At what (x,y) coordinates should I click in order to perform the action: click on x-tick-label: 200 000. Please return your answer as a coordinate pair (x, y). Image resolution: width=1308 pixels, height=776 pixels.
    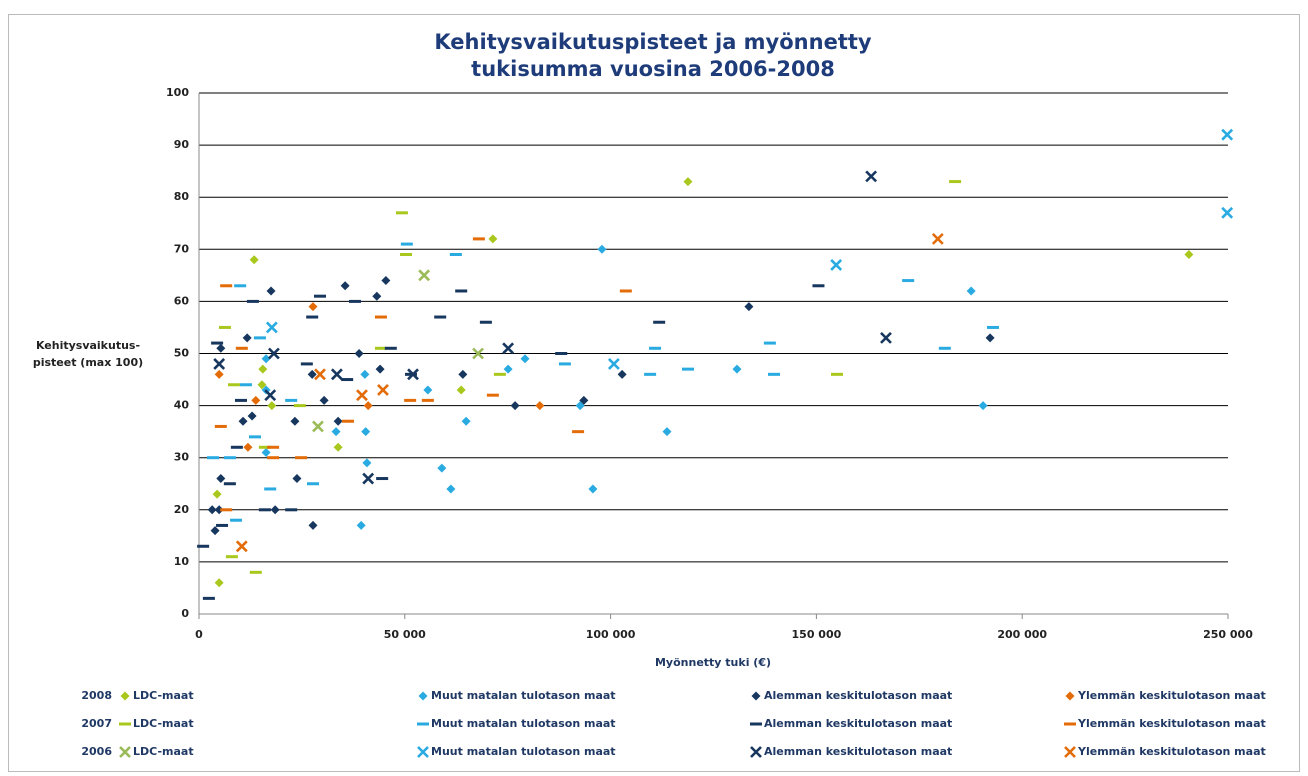
    Looking at the image, I should click on (1022, 634).